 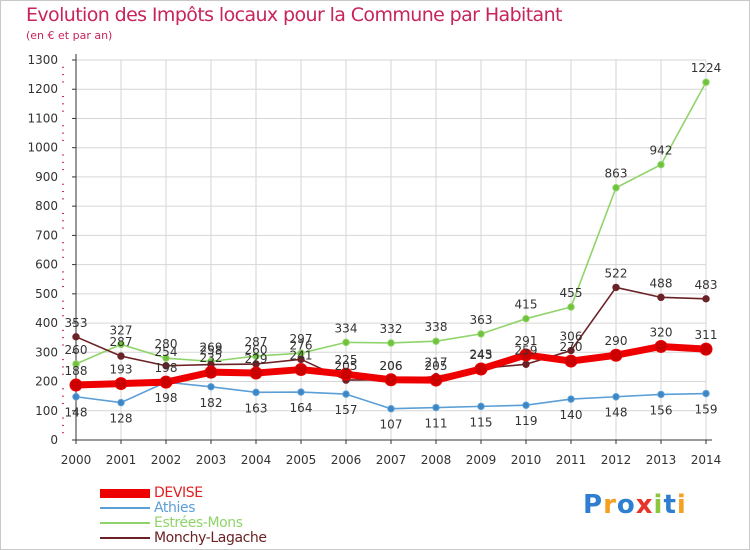 What do you see at coordinates (151, 493) in the screenshot?
I see `legend-item: DEVISE` at bounding box center [151, 493].